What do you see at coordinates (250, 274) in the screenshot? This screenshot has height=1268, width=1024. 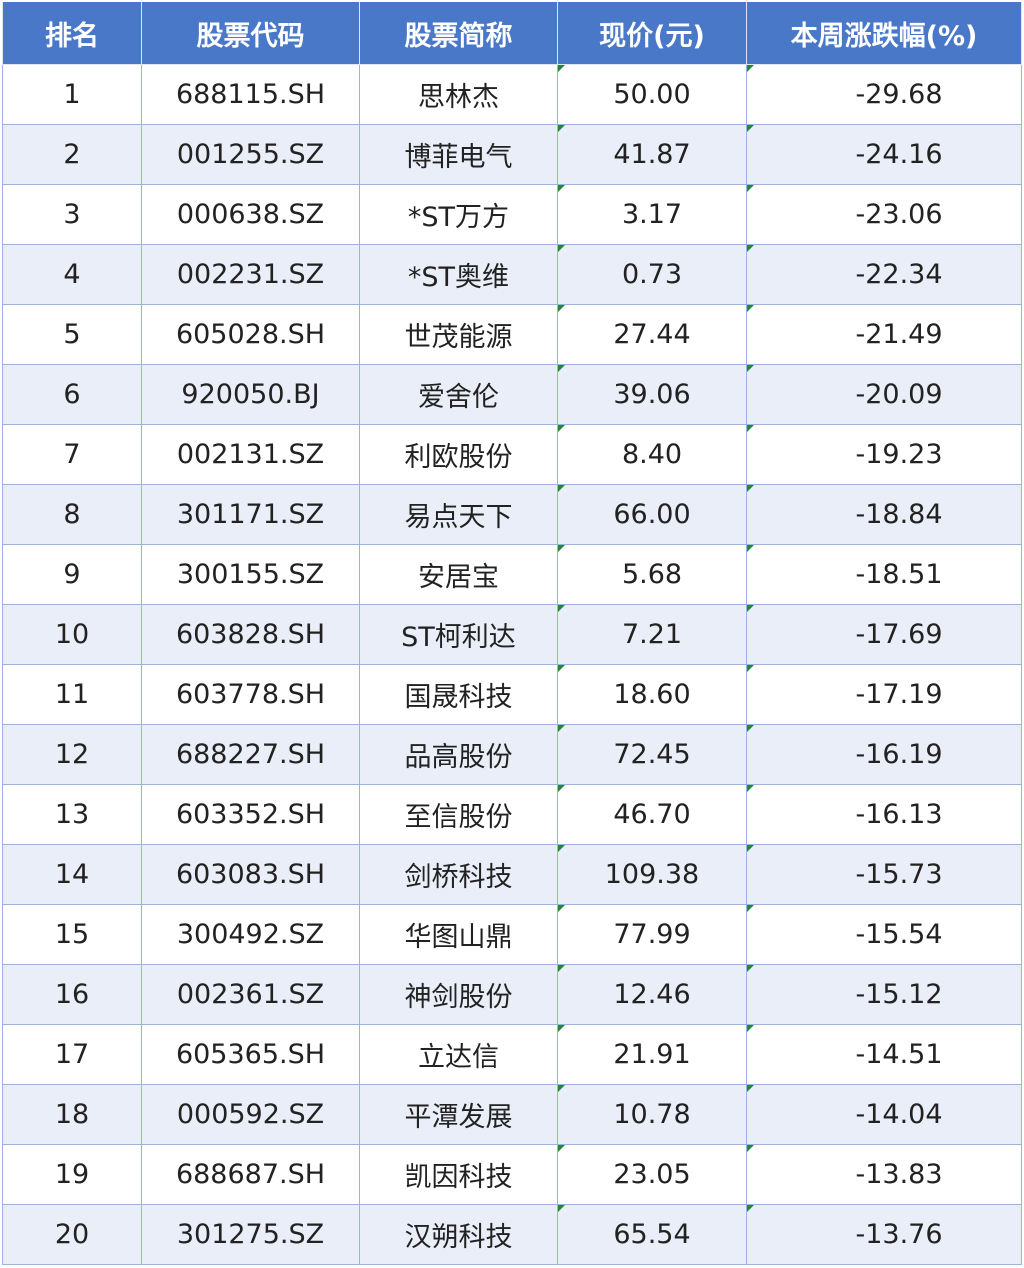 I see `cell-code: 002231.SZ` at bounding box center [250, 274].